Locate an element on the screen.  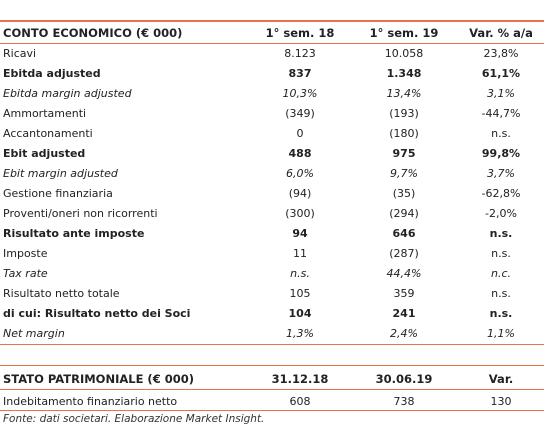
row-value-3: 3,7% is located at coordinates (501, 173).